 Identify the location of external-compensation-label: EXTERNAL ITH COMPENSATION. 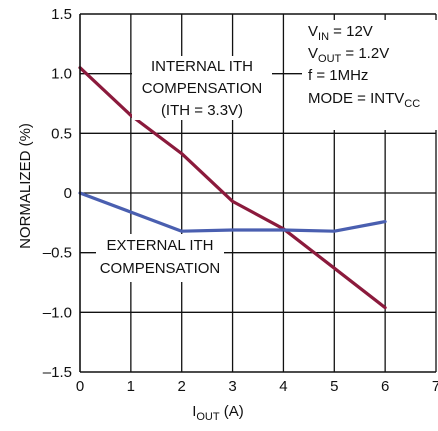
(160, 257).